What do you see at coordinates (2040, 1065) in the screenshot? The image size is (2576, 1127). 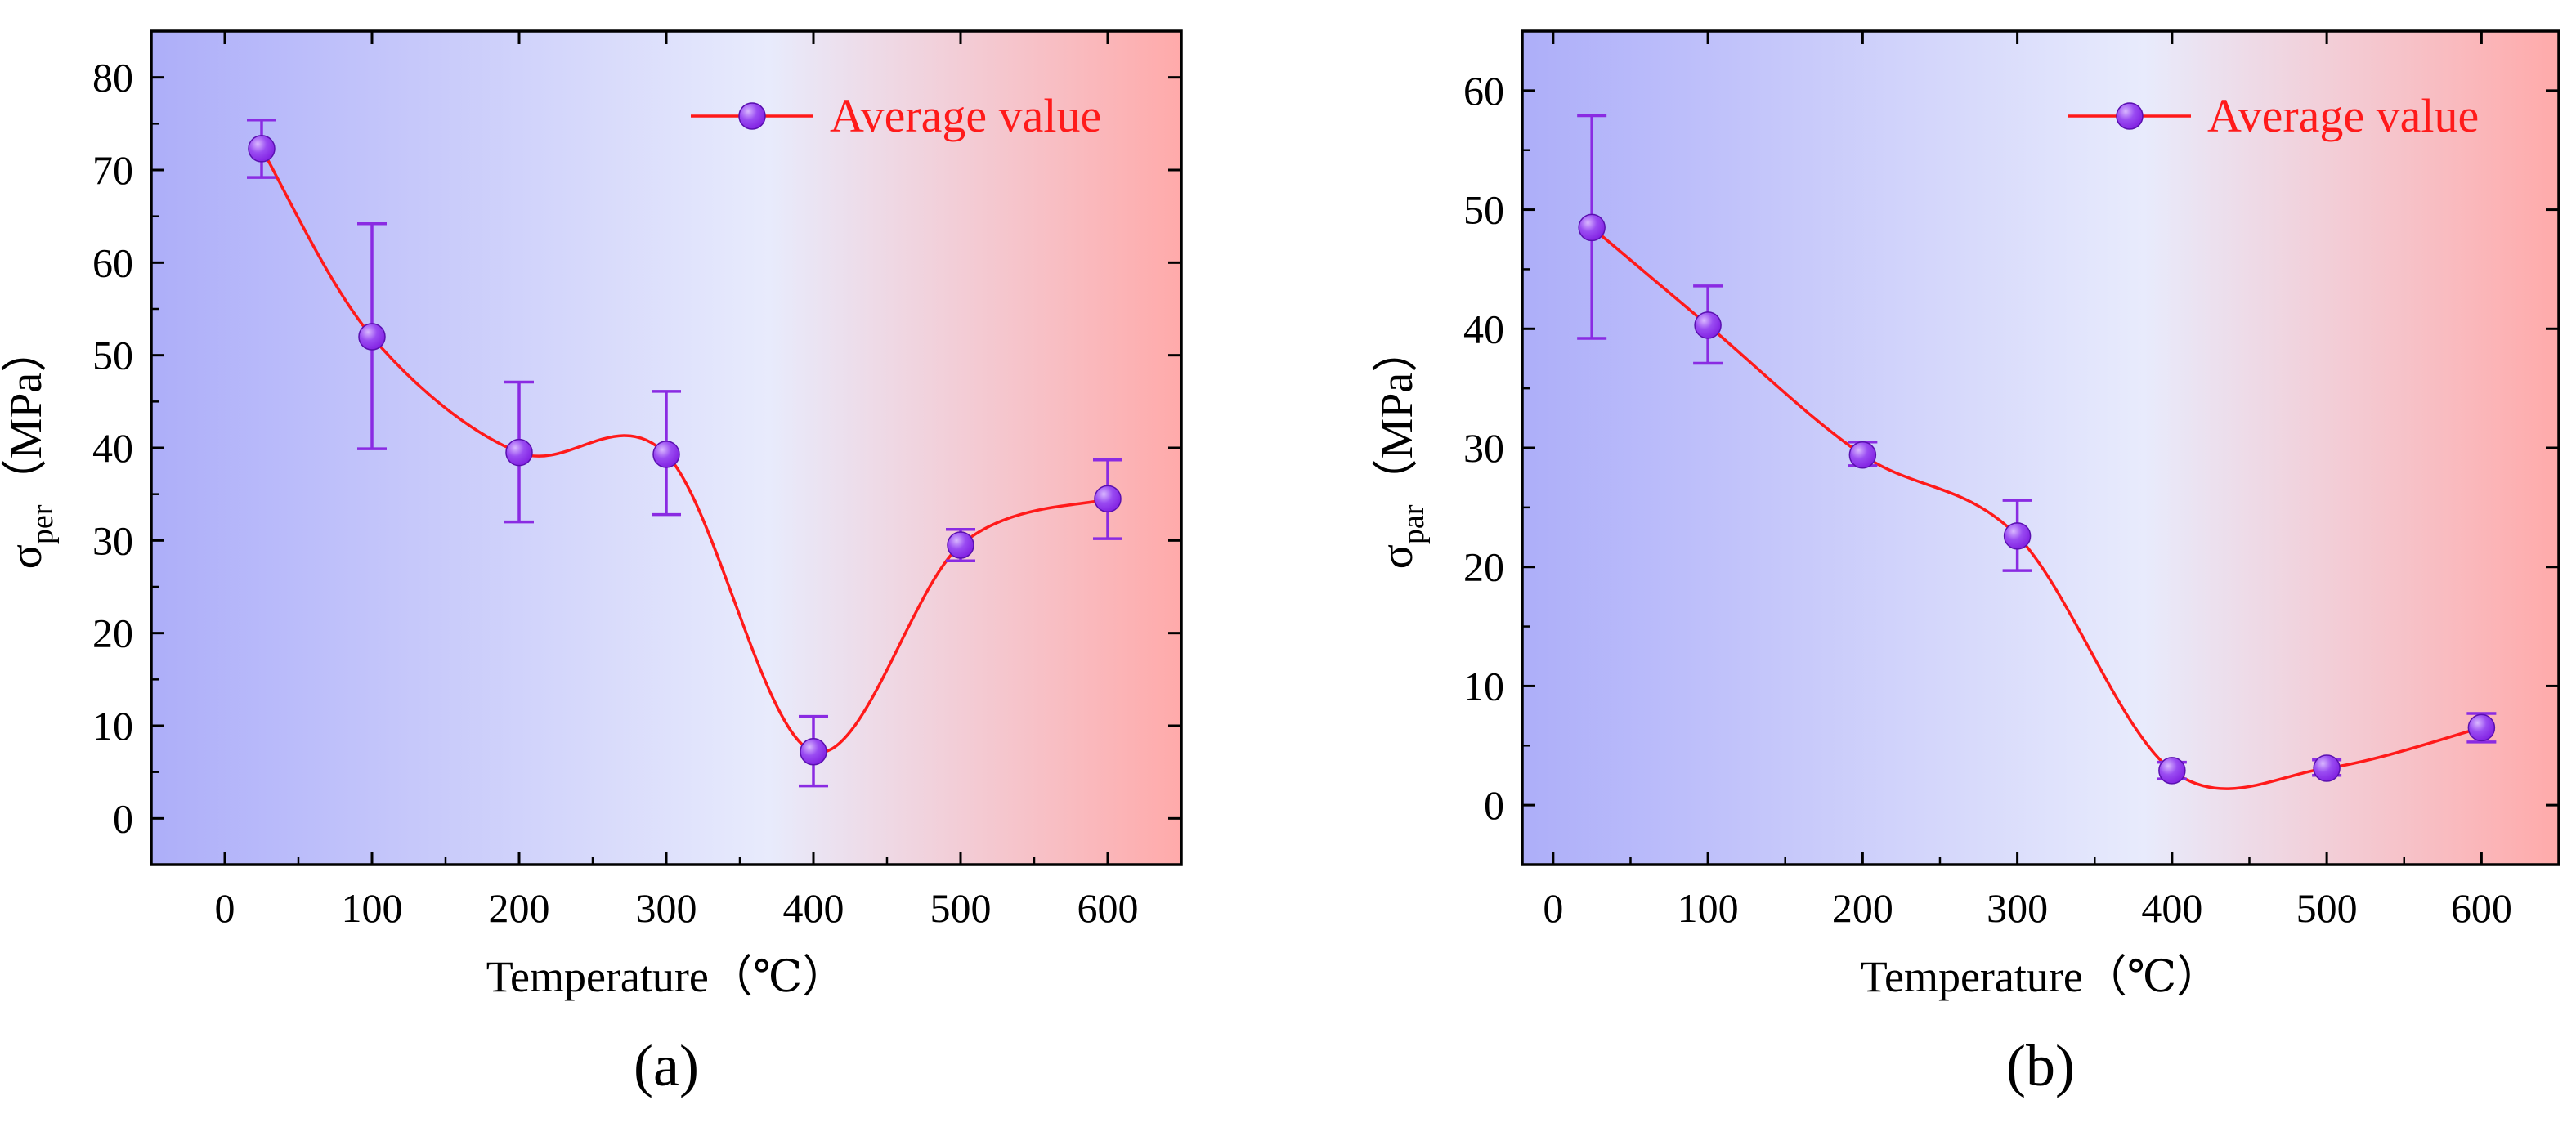 I see `panel-label: (b)` at bounding box center [2040, 1065].